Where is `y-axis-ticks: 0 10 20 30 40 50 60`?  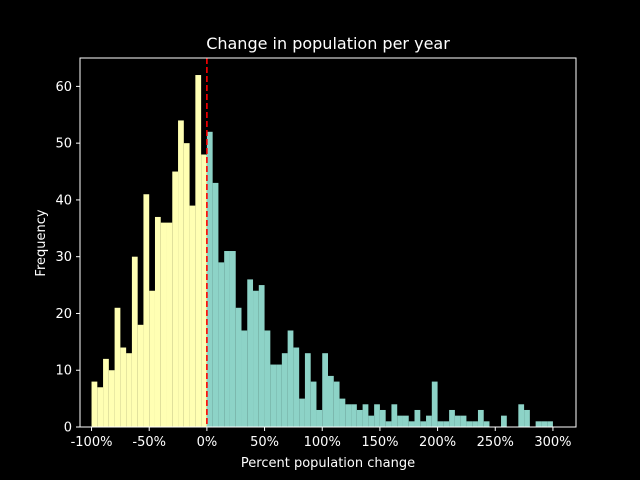
y-axis-ticks: 0 10 20 30 40 50 60 is located at coordinates (67, 258).